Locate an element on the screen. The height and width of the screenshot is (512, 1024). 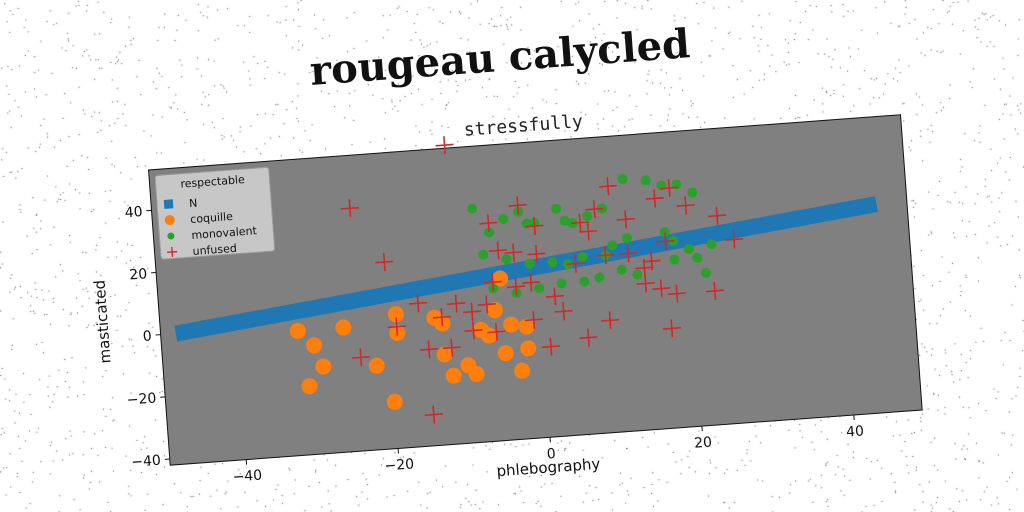
y-tick-label: 20 is located at coordinates (138, 274).